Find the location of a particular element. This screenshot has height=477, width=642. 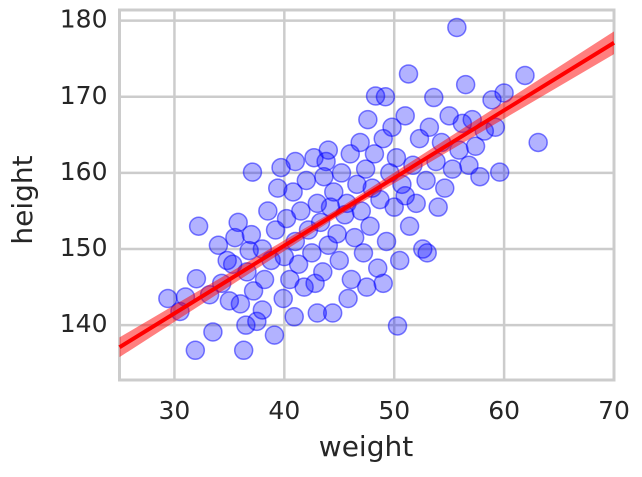

x-axis-label: weight is located at coordinates (366, 446).